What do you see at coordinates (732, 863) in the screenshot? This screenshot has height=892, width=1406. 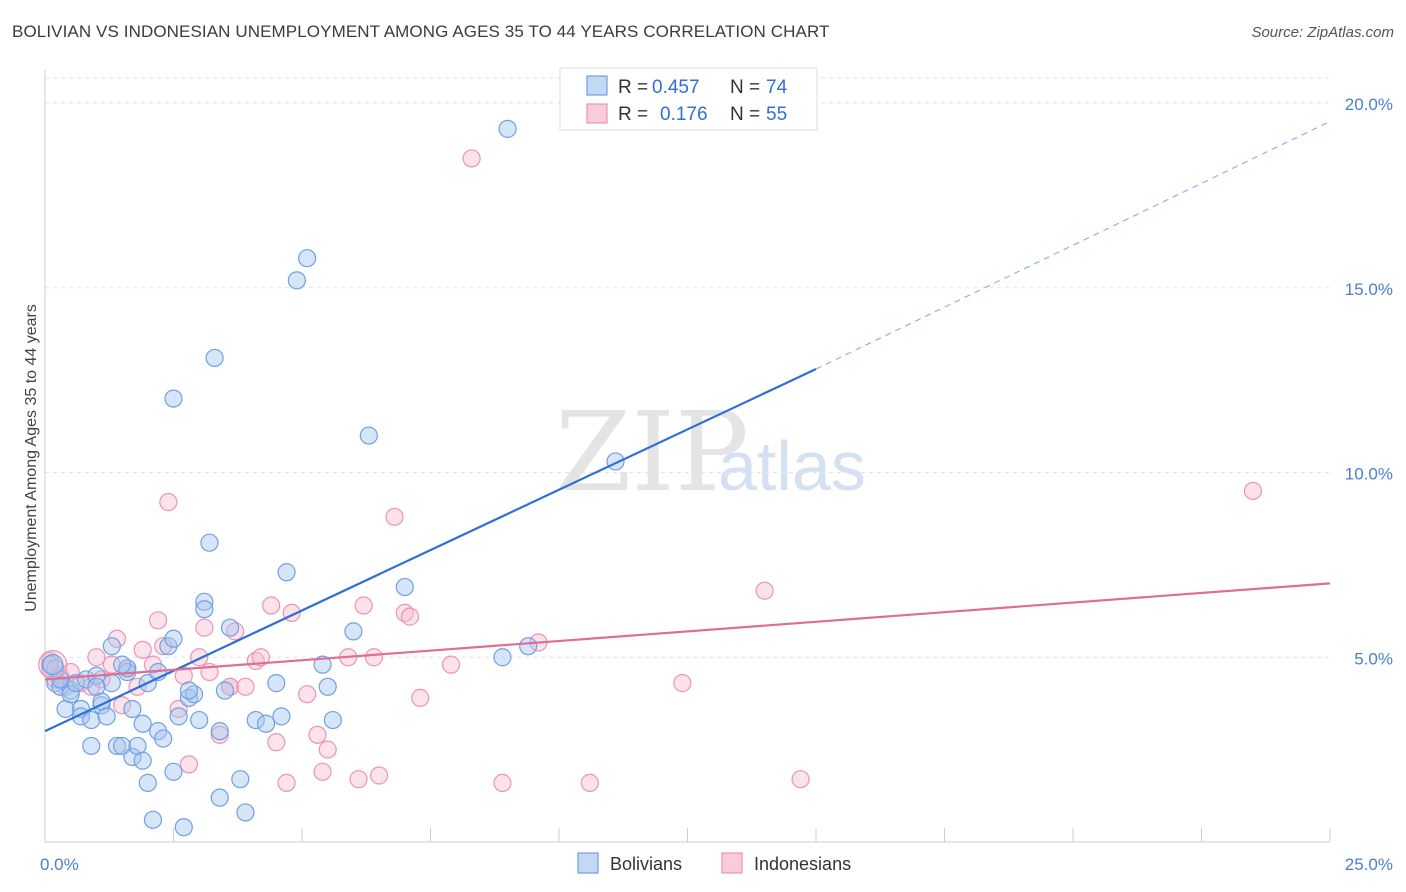 I see `series-legend-swatch-indonesians` at bounding box center [732, 863].